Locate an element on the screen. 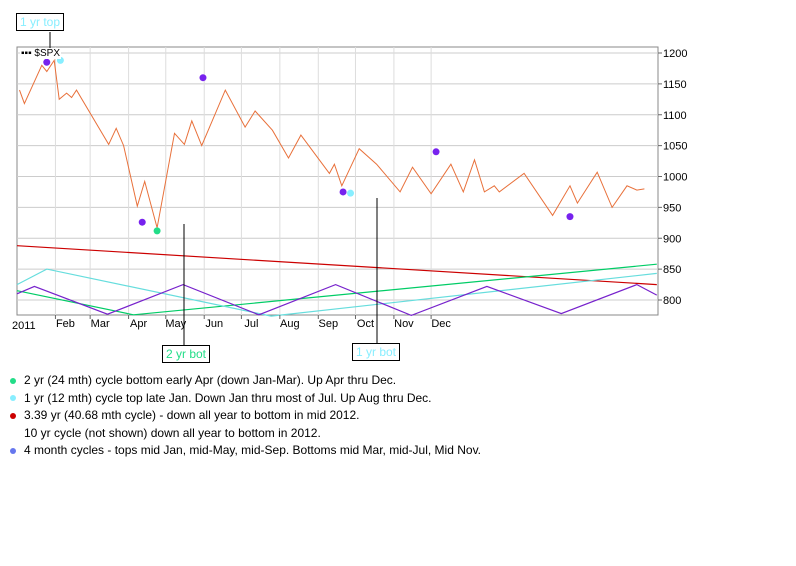 The height and width of the screenshot is (566, 796). annotation-2yr-bot-text: 2 yr bot is located at coordinates (186, 354).